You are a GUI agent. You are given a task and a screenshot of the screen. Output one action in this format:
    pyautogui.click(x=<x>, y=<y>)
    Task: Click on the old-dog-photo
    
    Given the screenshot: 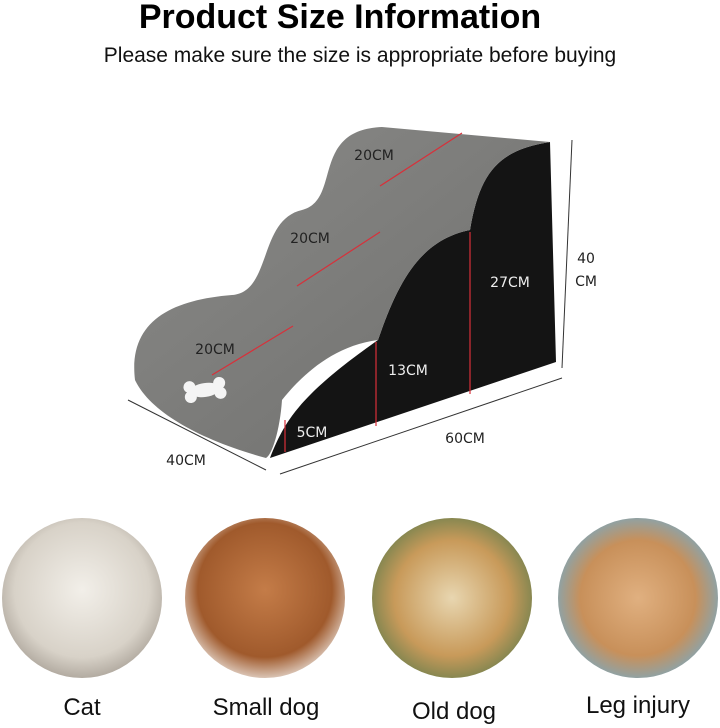 What is the action you would take?
    pyautogui.click(x=452, y=598)
    